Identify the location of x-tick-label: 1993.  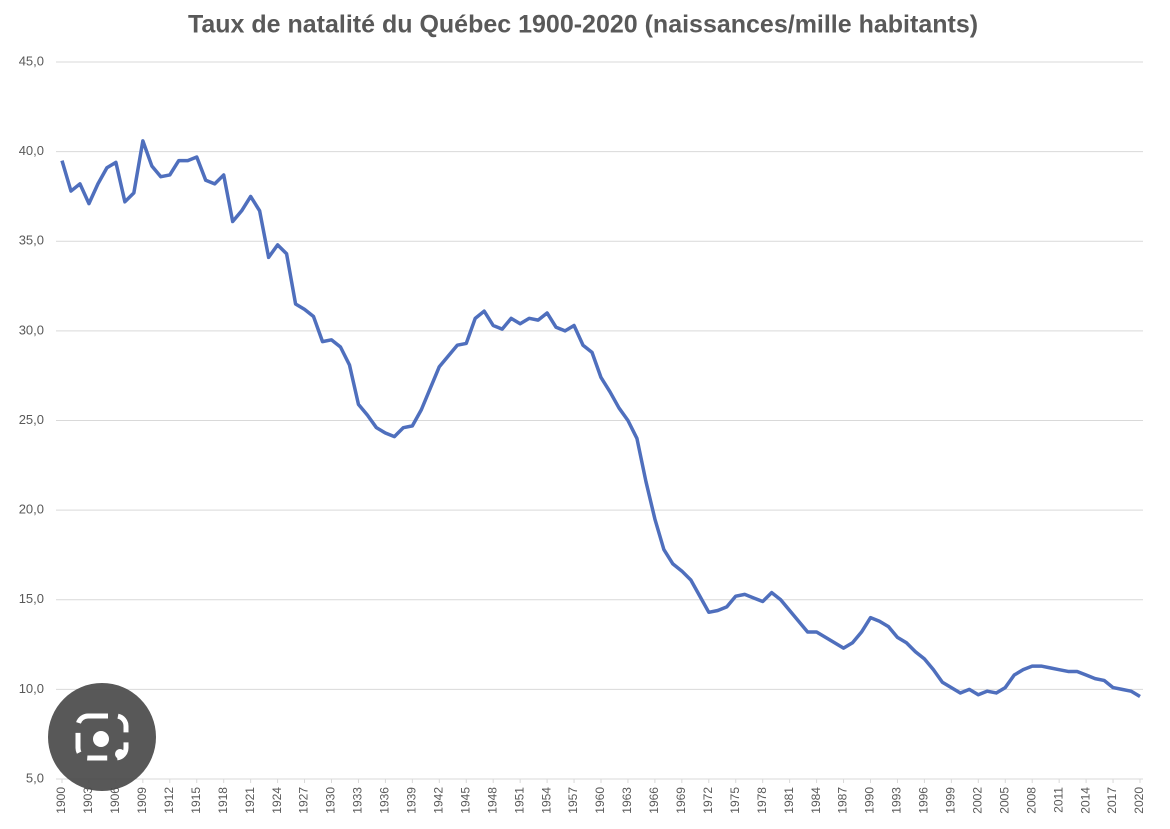
(897, 800).